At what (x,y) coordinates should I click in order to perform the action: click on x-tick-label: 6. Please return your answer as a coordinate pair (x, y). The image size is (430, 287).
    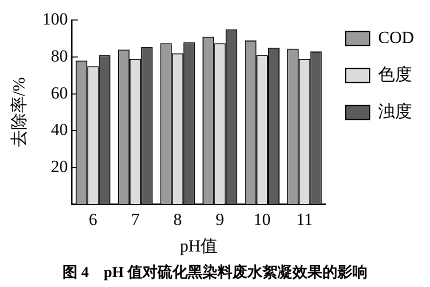
    Looking at the image, I should click on (93, 219).